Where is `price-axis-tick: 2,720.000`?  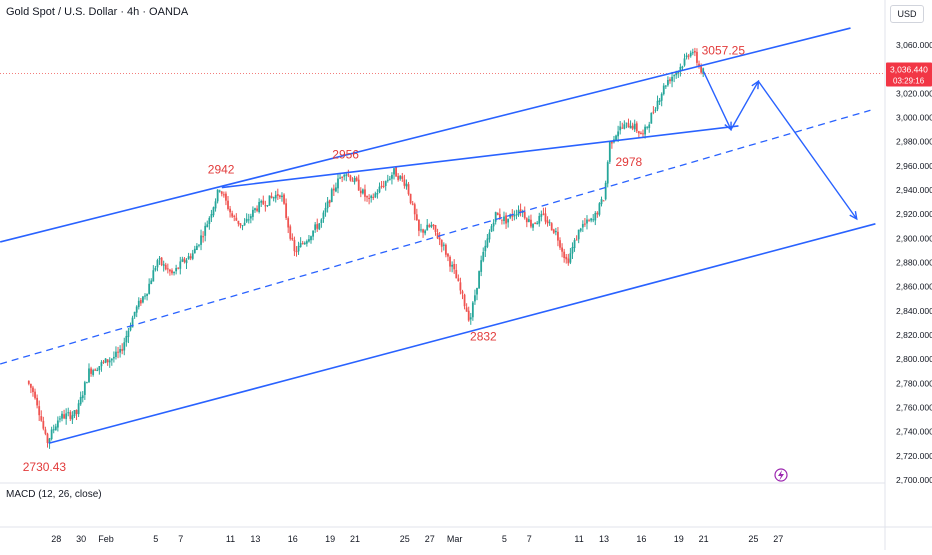 price-axis-tick: 2,720.000 is located at coordinates (914, 456).